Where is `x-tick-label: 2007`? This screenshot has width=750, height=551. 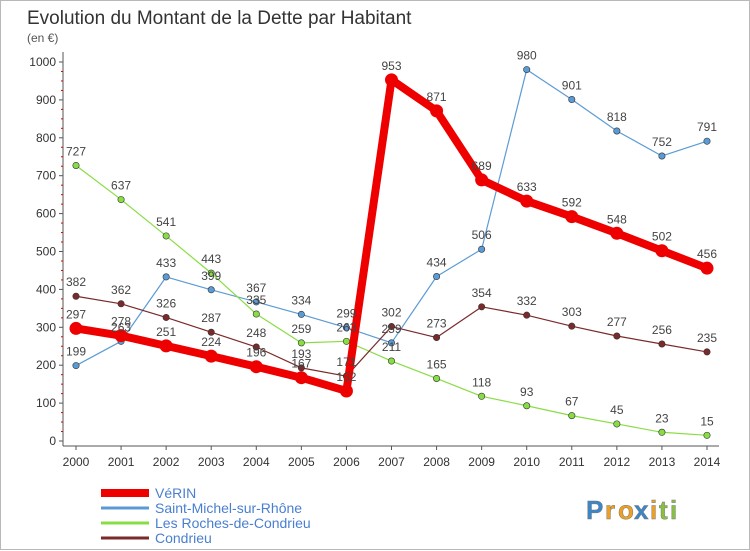
x-tick-label: 2007 is located at coordinates (391, 462).